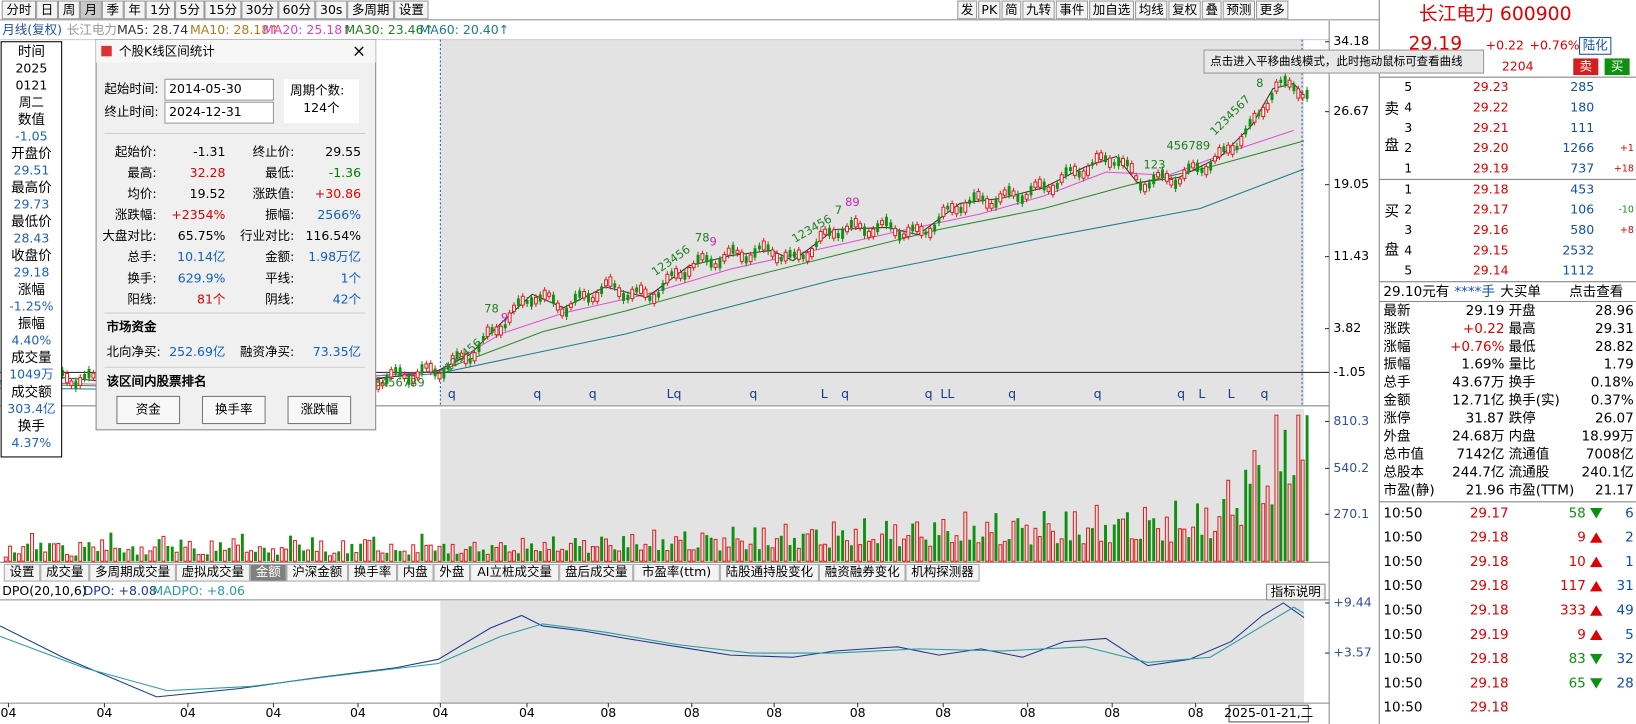 The height and width of the screenshot is (724, 1636). I want to click on tool-label: 九转, so click(1038, 9).